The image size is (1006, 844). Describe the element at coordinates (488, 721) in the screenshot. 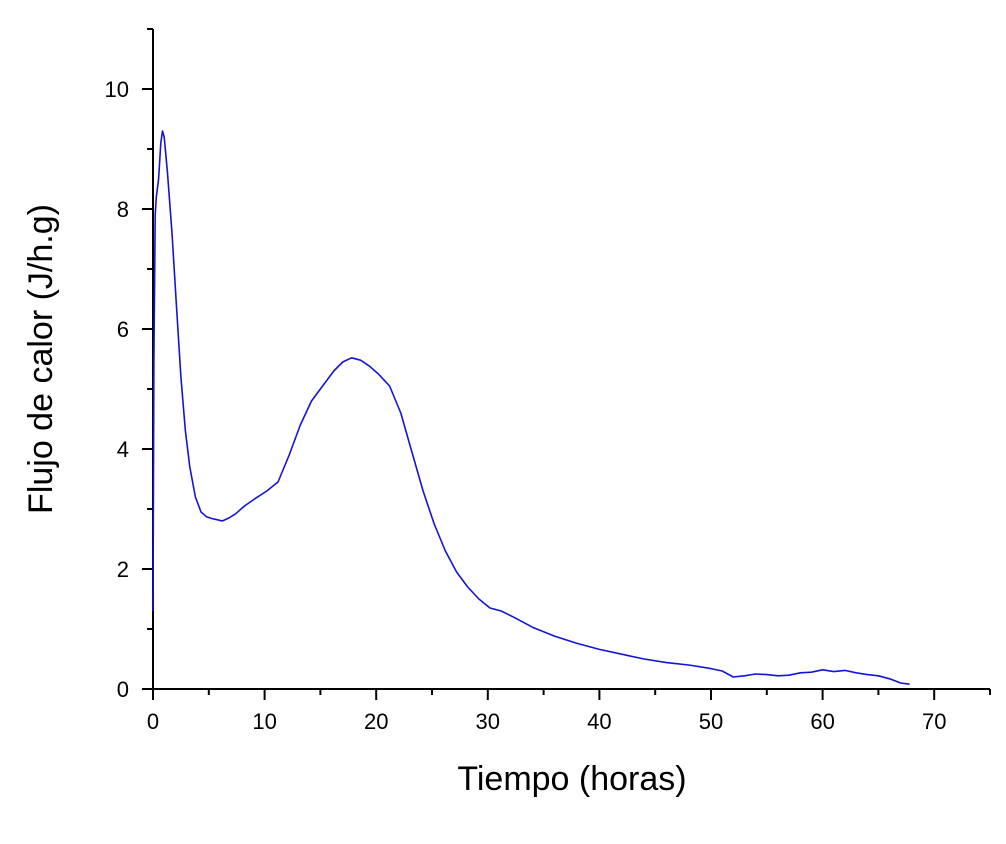

I see `x-tick-label: 30` at that location.